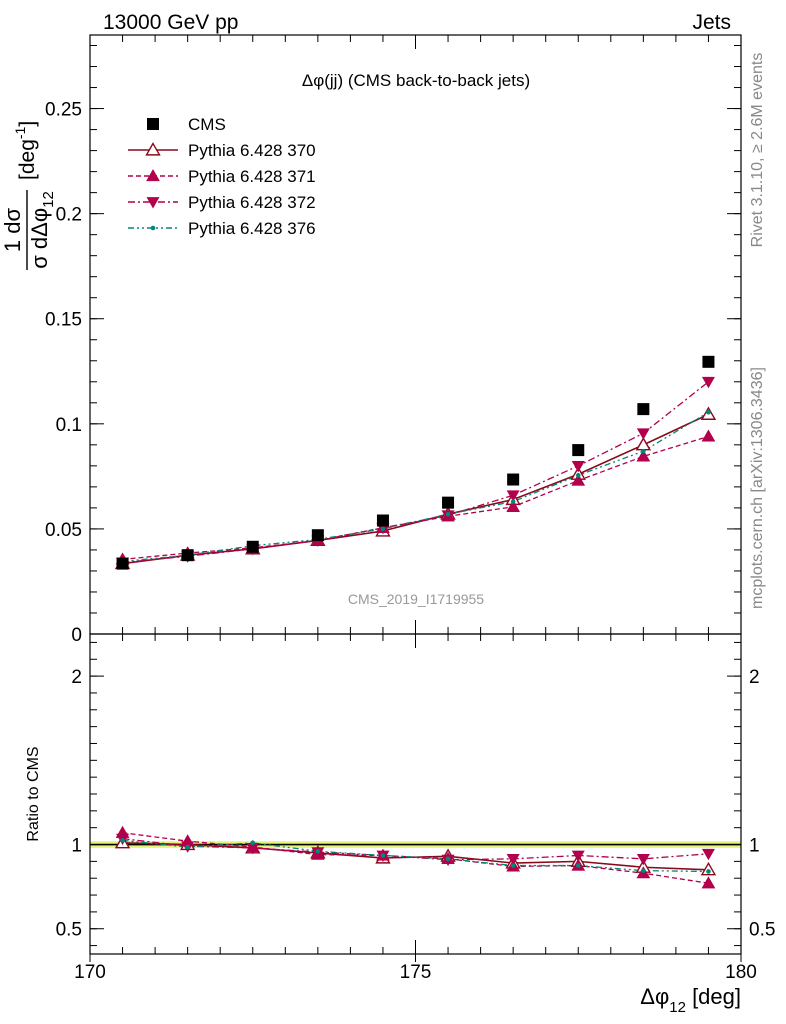 This screenshot has height=1024, width=786. What do you see at coordinates (76, 846) in the screenshot?
I see `ratio-ytick-label: 1` at bounding box center [76, 846].